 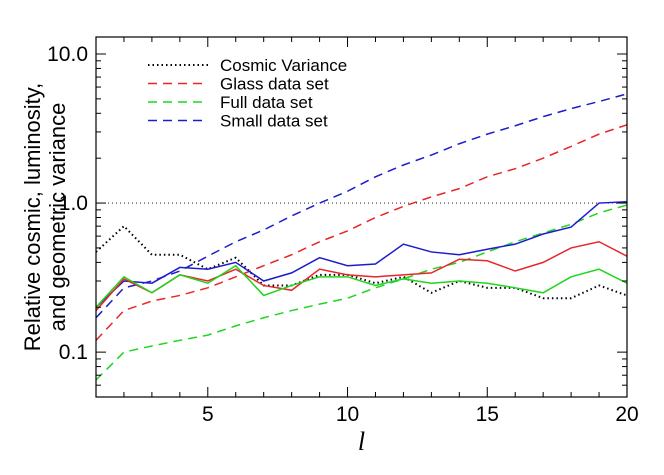 What do you see at coordinates (274, 121) in the screenshot?
I see `legend-label-small-data-set: Small data set` at bounding box center [274, 121].